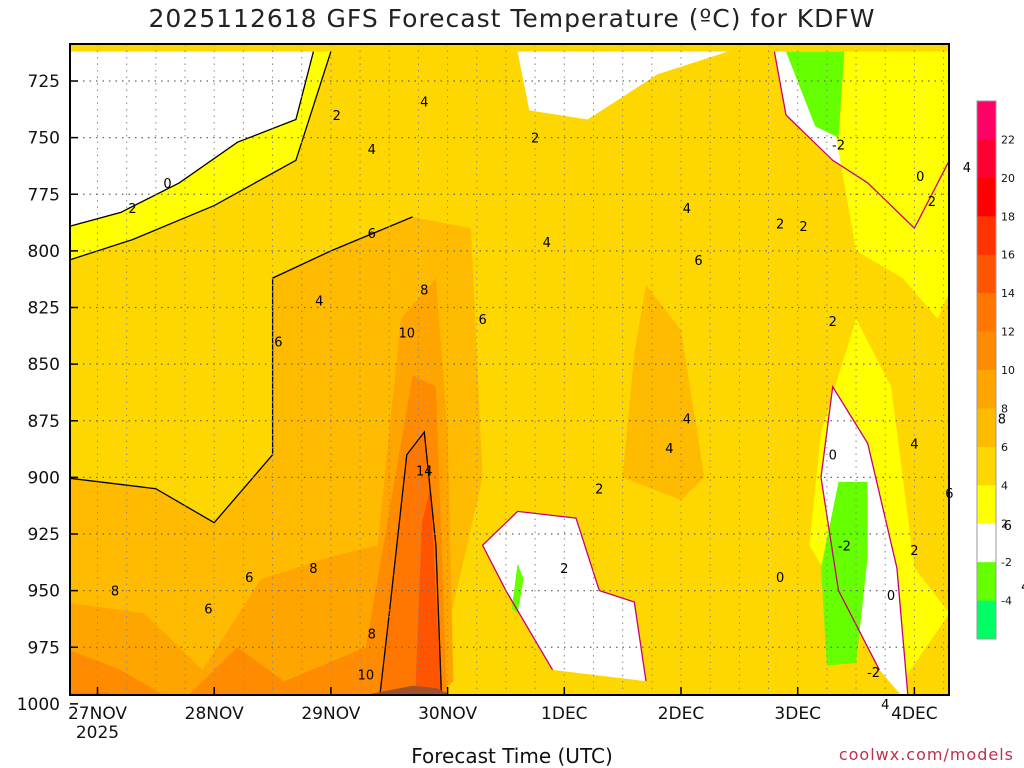 The width and height of the screenshot is (1024, 768). Describe the element at coordinates (408, 690) in the screenshot. I see `terrain` at that location.